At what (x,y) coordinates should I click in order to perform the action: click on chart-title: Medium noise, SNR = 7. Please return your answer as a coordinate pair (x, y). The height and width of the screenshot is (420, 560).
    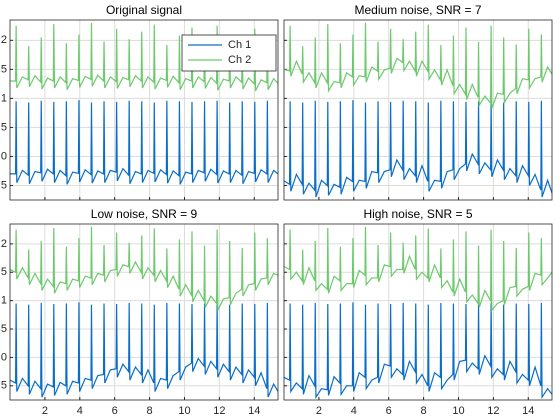
    Looking at the image, I should click on (417, 10).